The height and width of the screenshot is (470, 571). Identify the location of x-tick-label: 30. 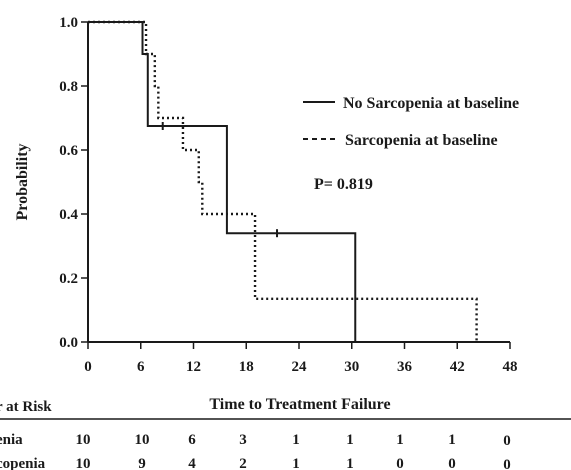
(351, 367).